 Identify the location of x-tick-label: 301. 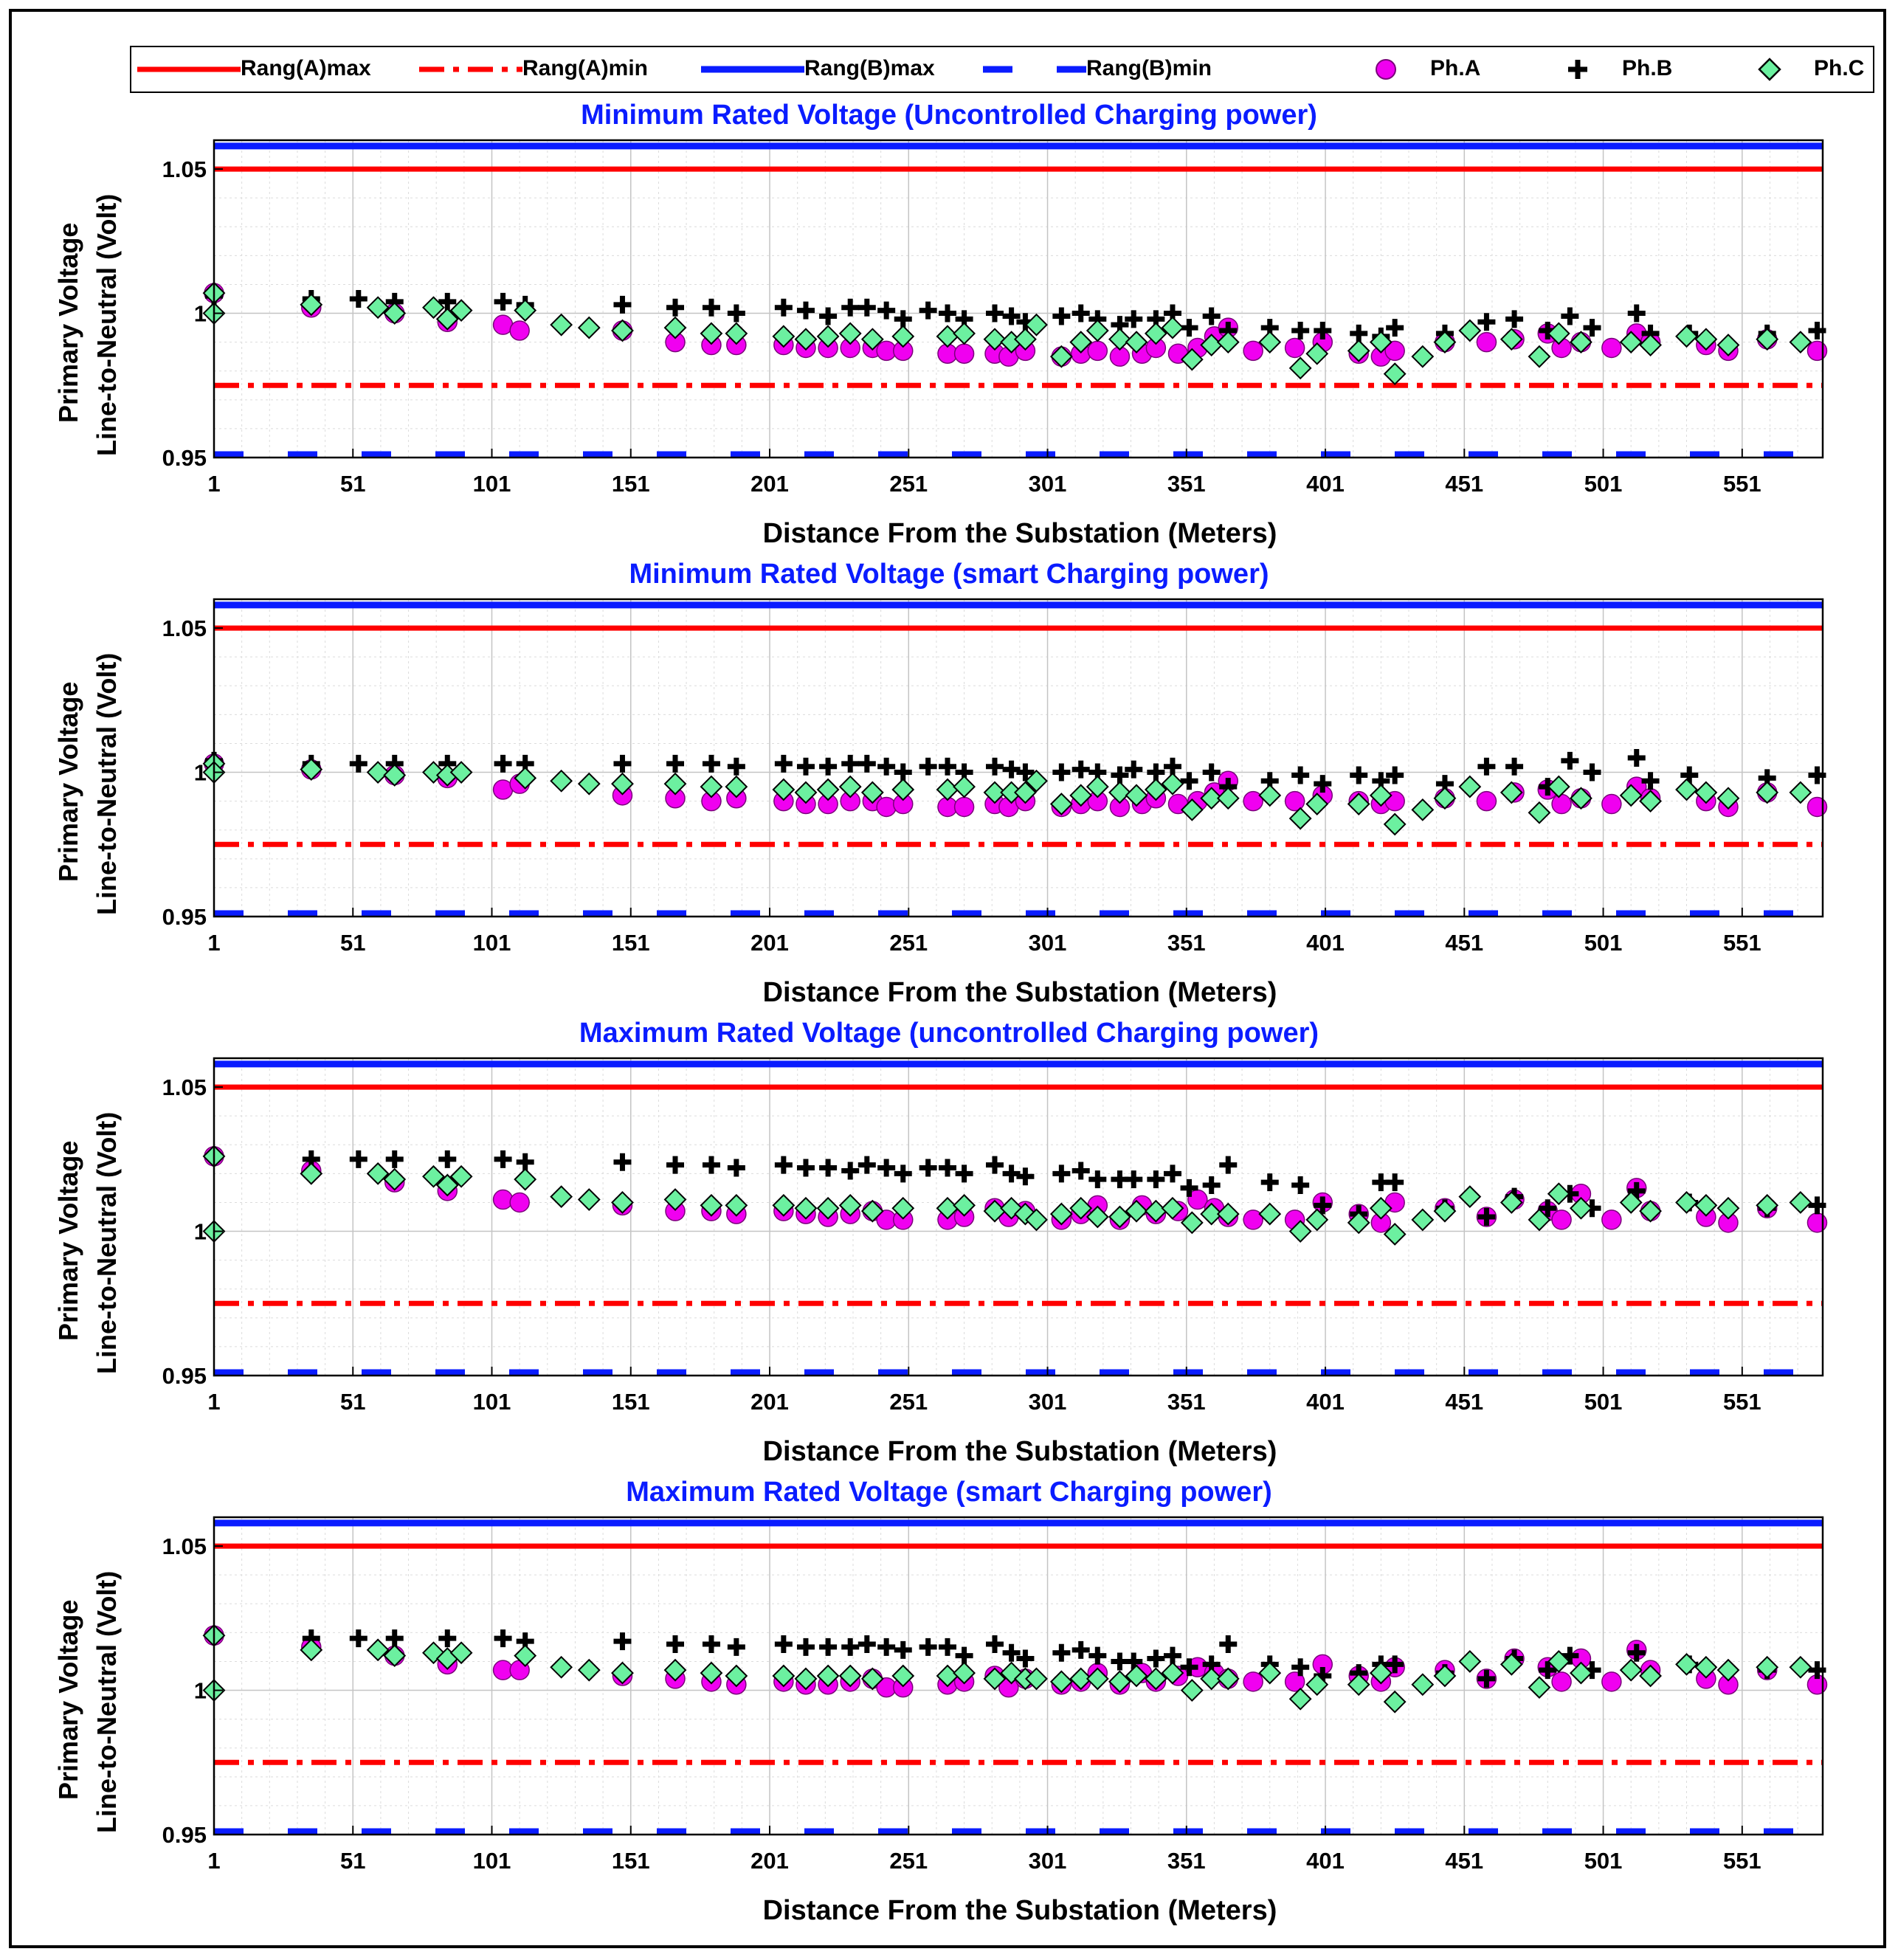
(1048, 1402).